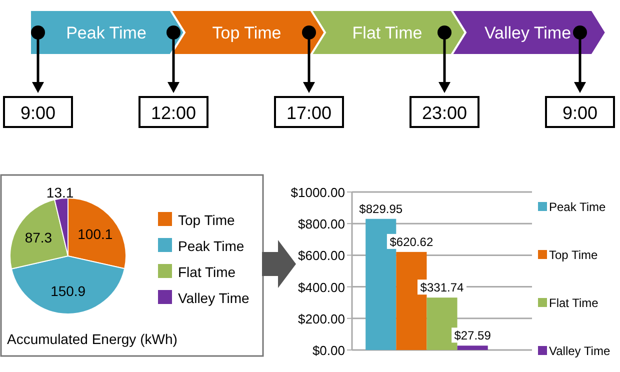 This screenshot has height=372, width=620. What do you see at coordinates (92, 339) in the screenshot?
I see `text: Accumulated Energy (kWh)` at bounding box center [92, 339].